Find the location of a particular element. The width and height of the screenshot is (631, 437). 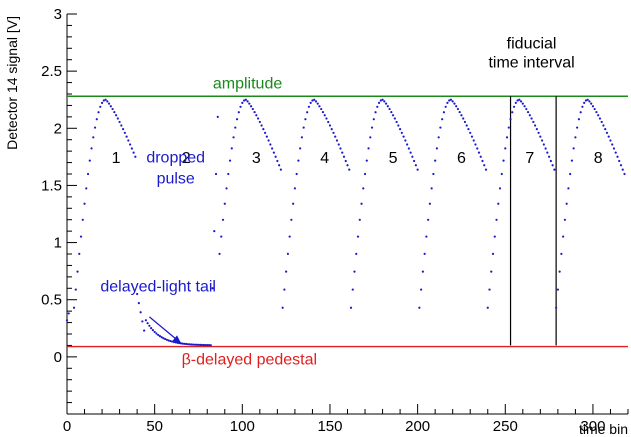

x-axis-label: time bin is located at coordinates (603, 429).